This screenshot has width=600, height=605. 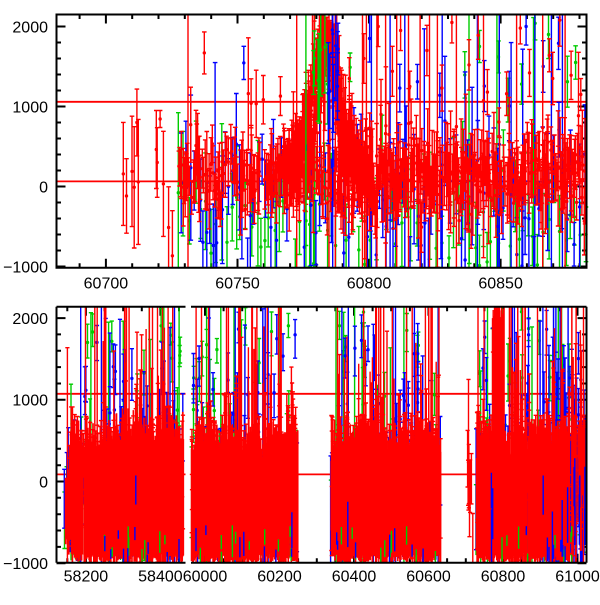 I want to click on svg-text: 60200, so click(x=279, y=577).